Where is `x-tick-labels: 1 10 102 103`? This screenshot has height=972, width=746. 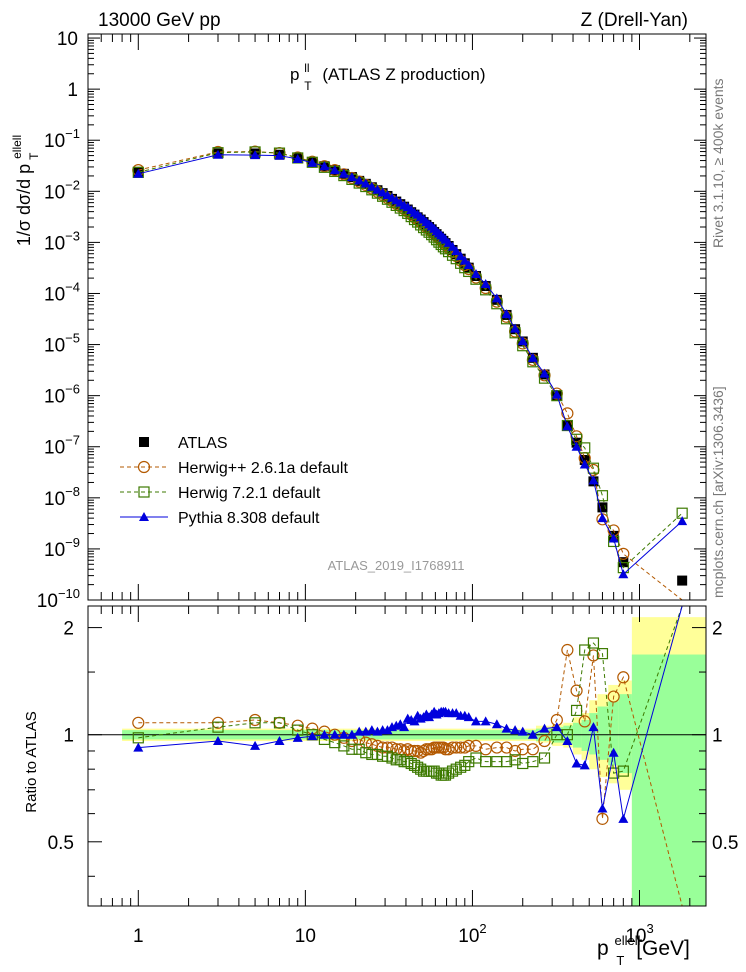 x-tick-labels: 1 10 102 103 is located at coordinates (393, 934).